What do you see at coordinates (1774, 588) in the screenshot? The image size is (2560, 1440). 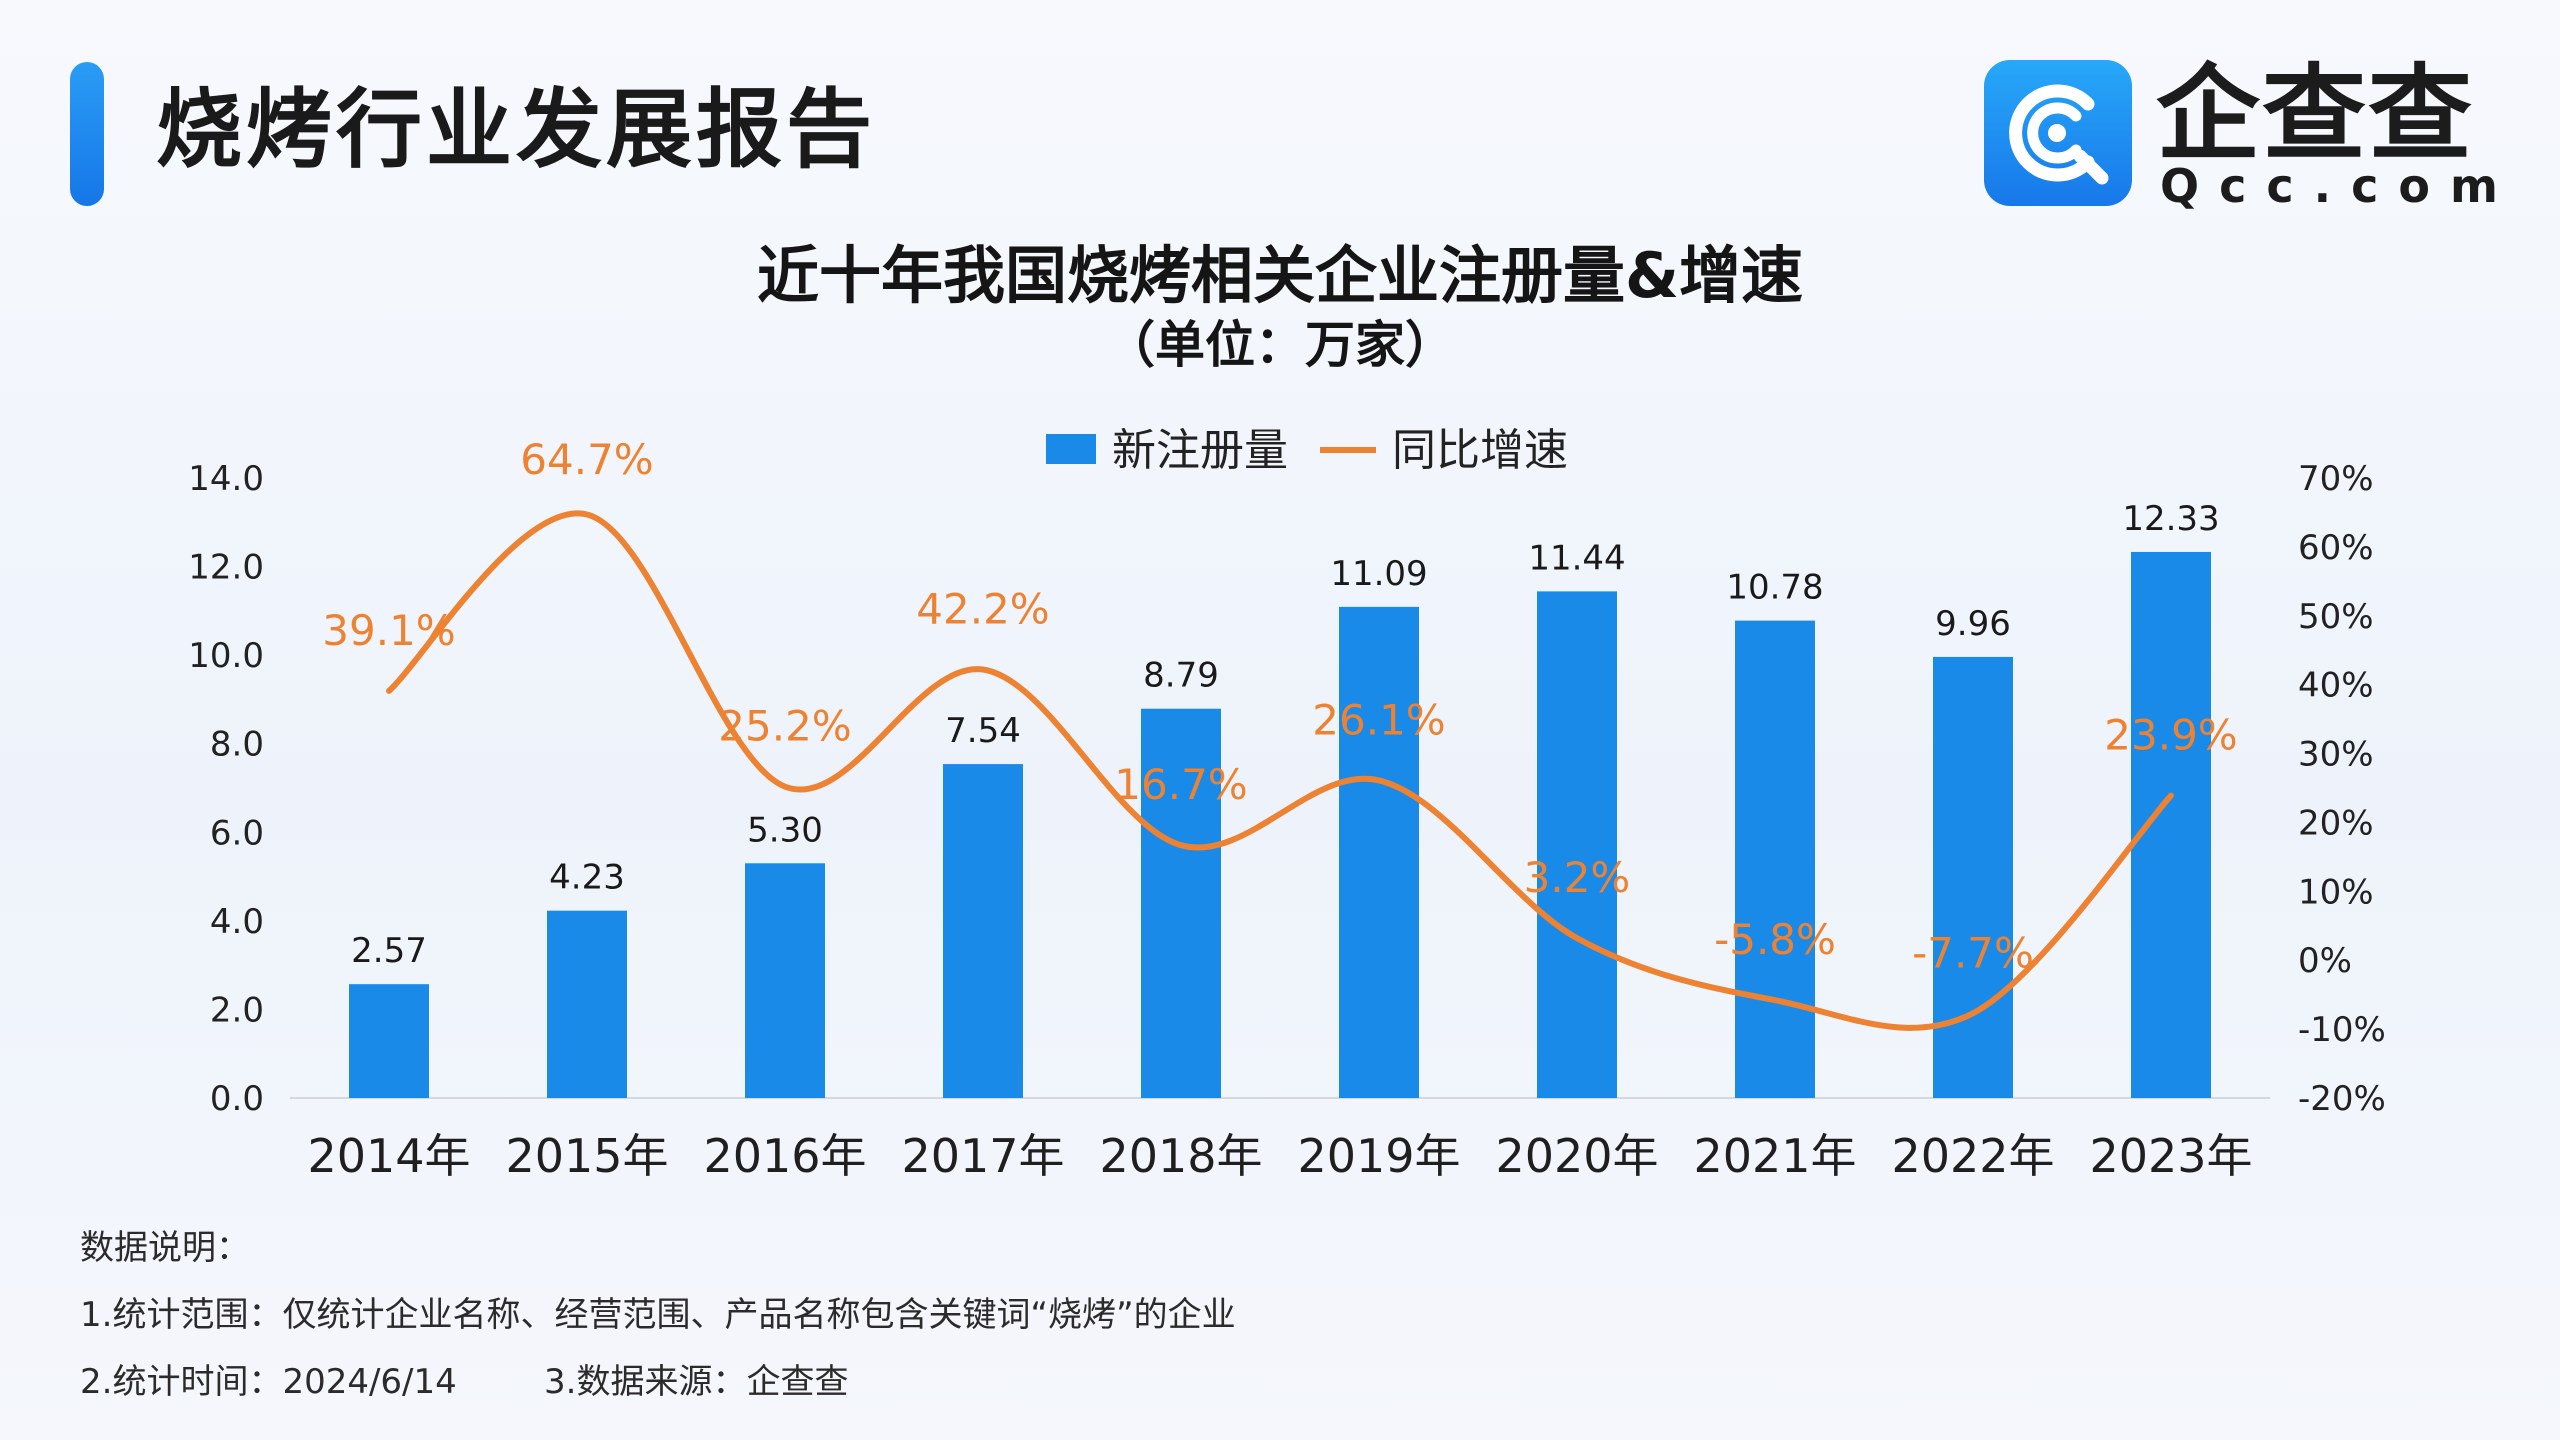 I see `bar-value-label: 10.78` at bounding box center [1774, 588].